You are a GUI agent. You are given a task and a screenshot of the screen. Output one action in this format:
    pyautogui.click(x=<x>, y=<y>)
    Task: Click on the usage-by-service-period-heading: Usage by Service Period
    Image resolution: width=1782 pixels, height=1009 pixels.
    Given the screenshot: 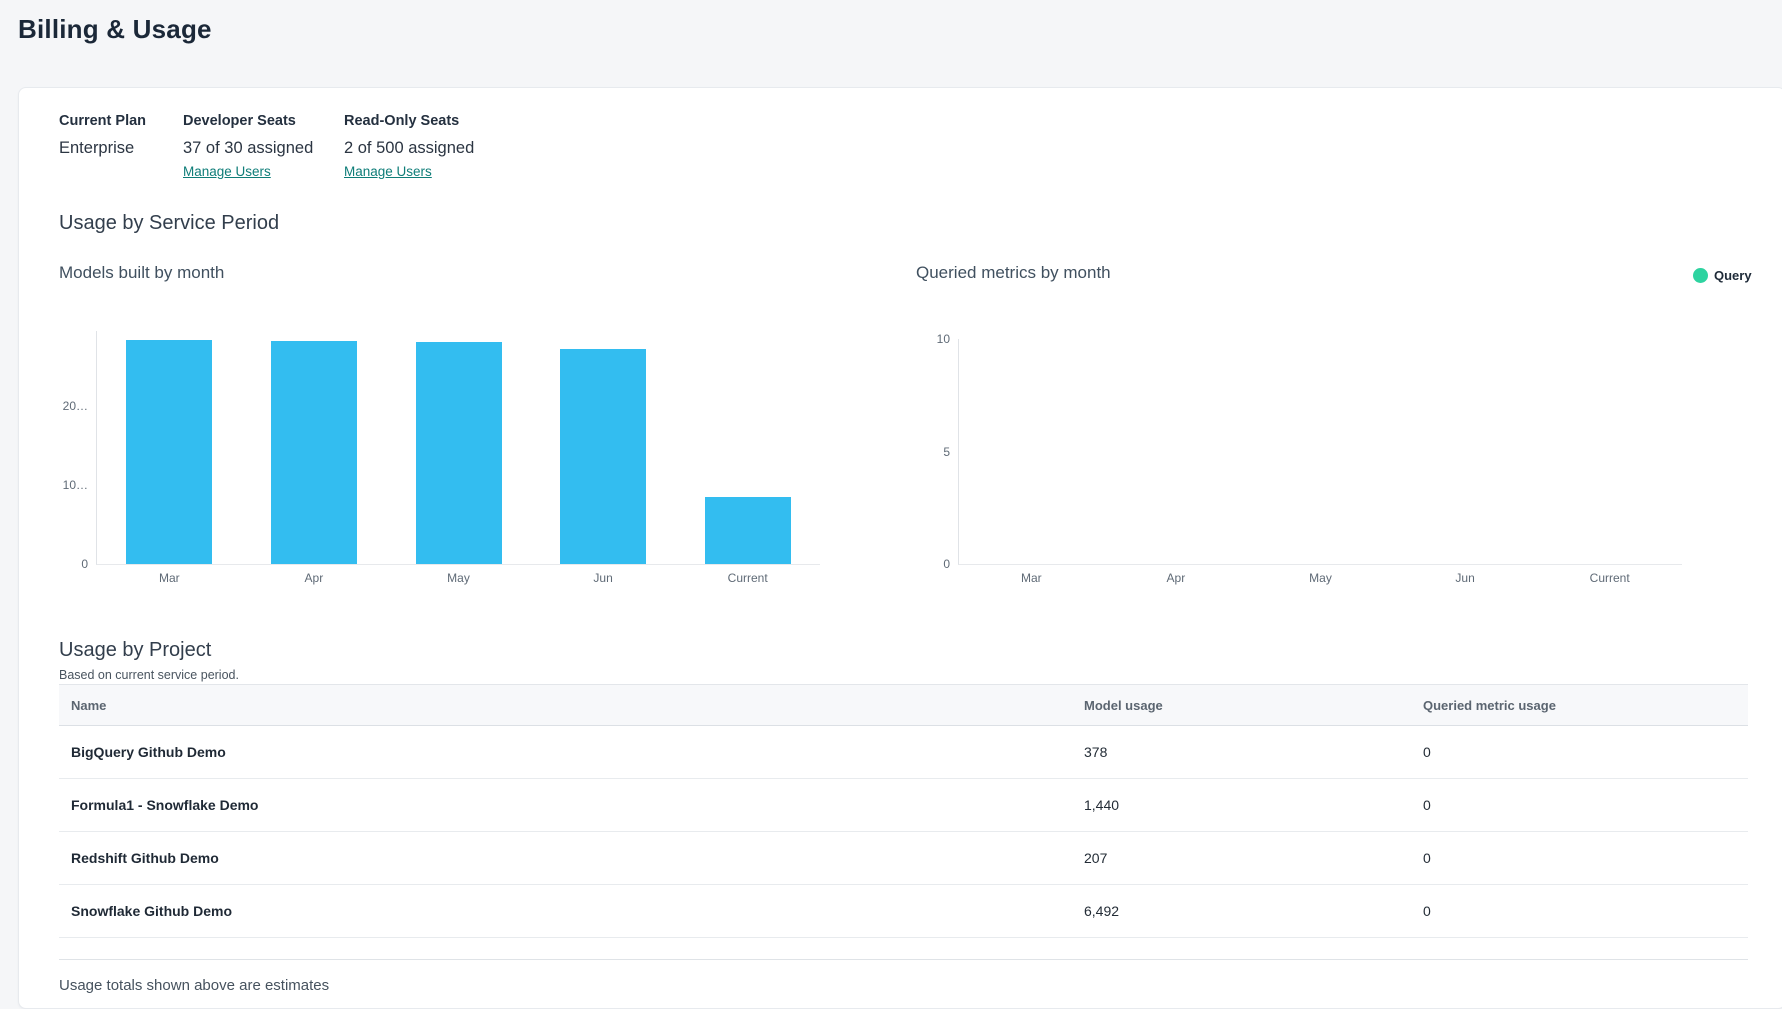 What is the action you would take?
    pyautogui.click(x=169, y=223)
    